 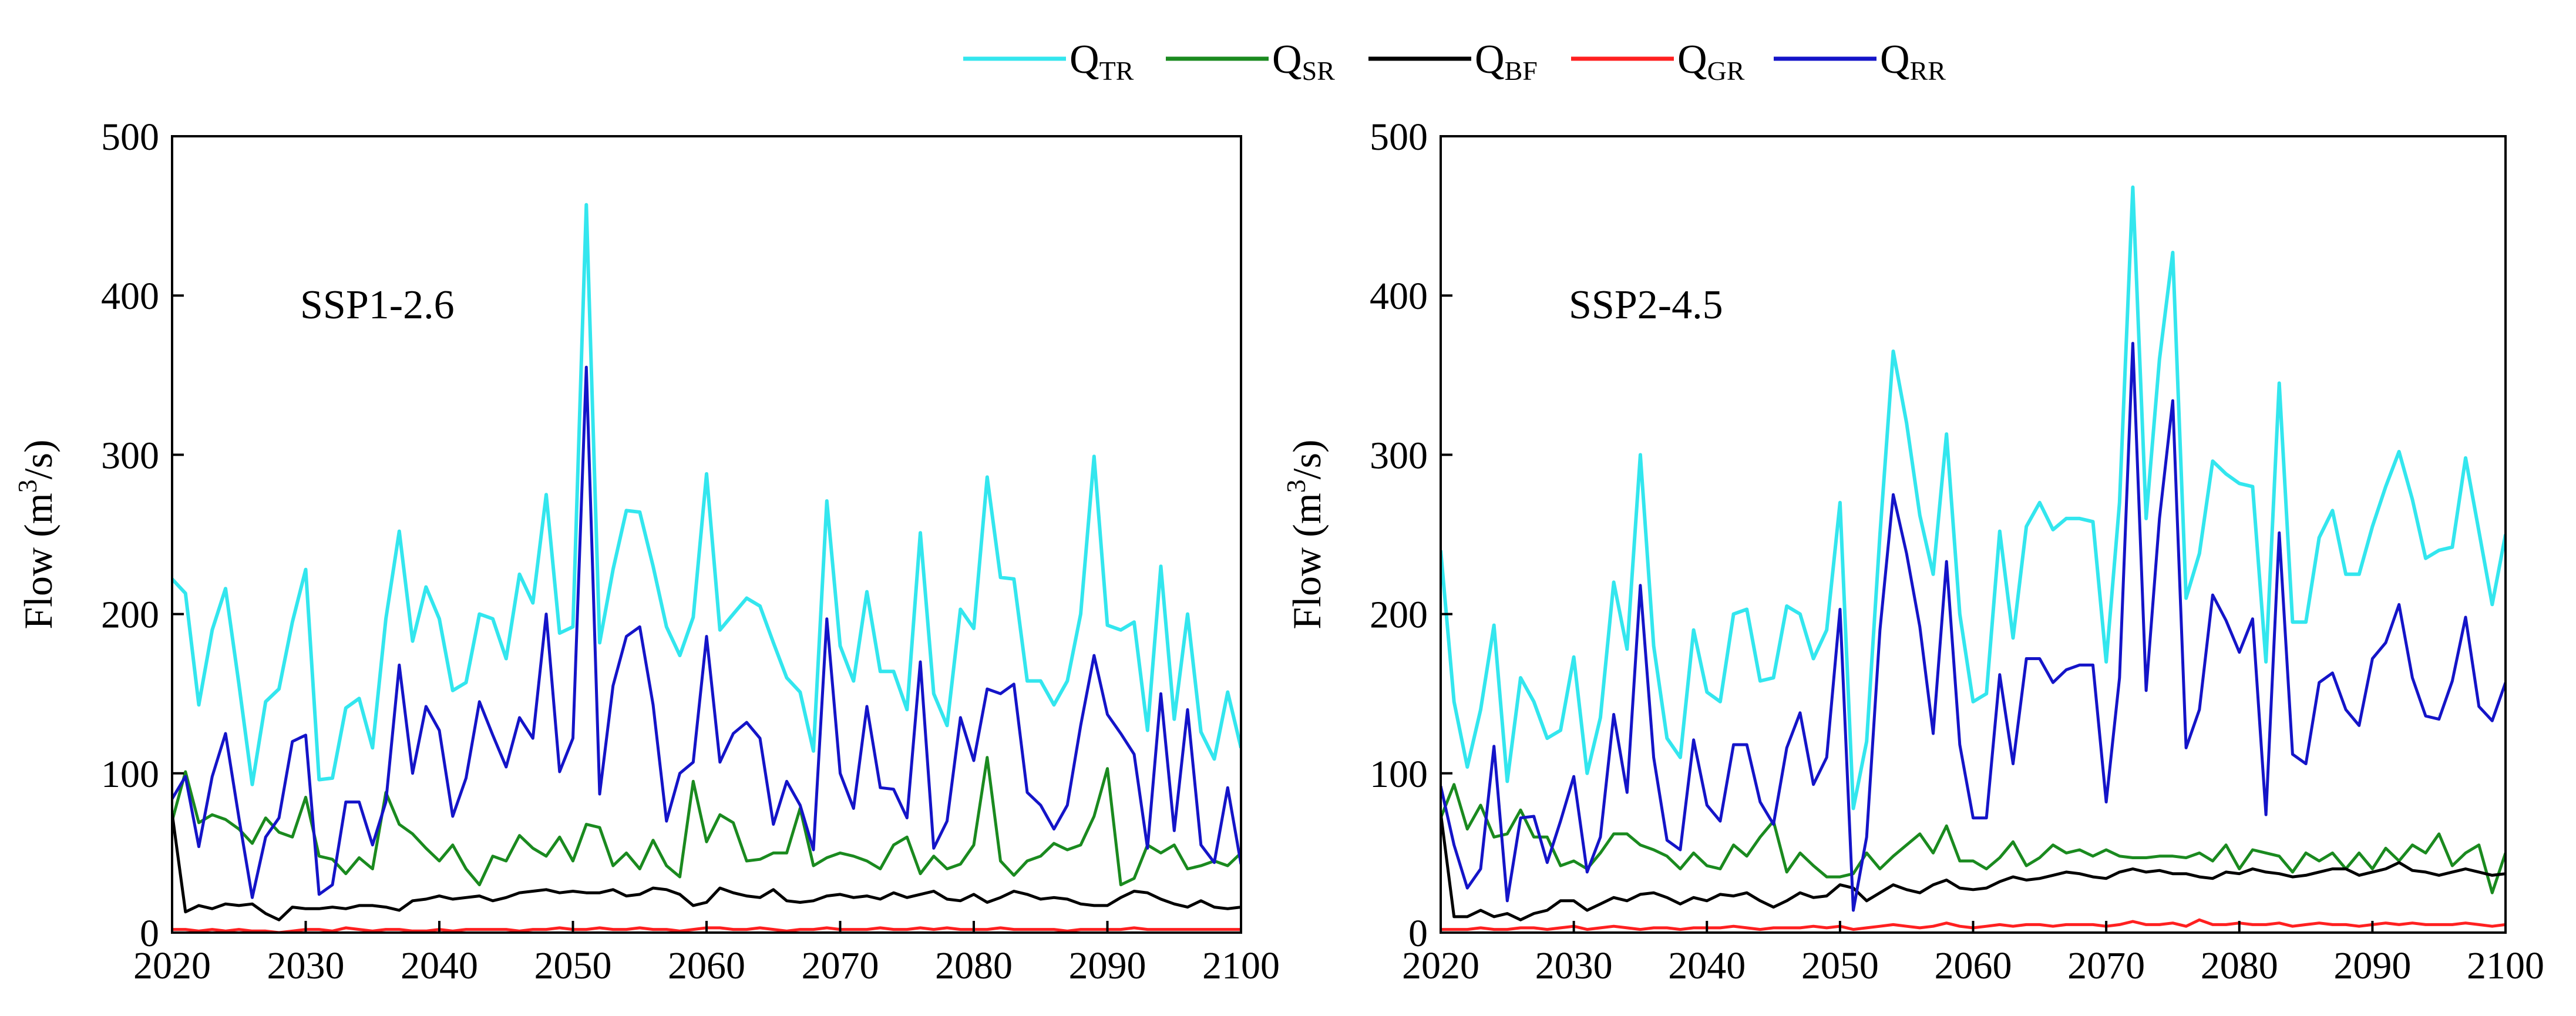 I want to click on legend-item-q-sr: QSR, so click(x=1250, y=62).